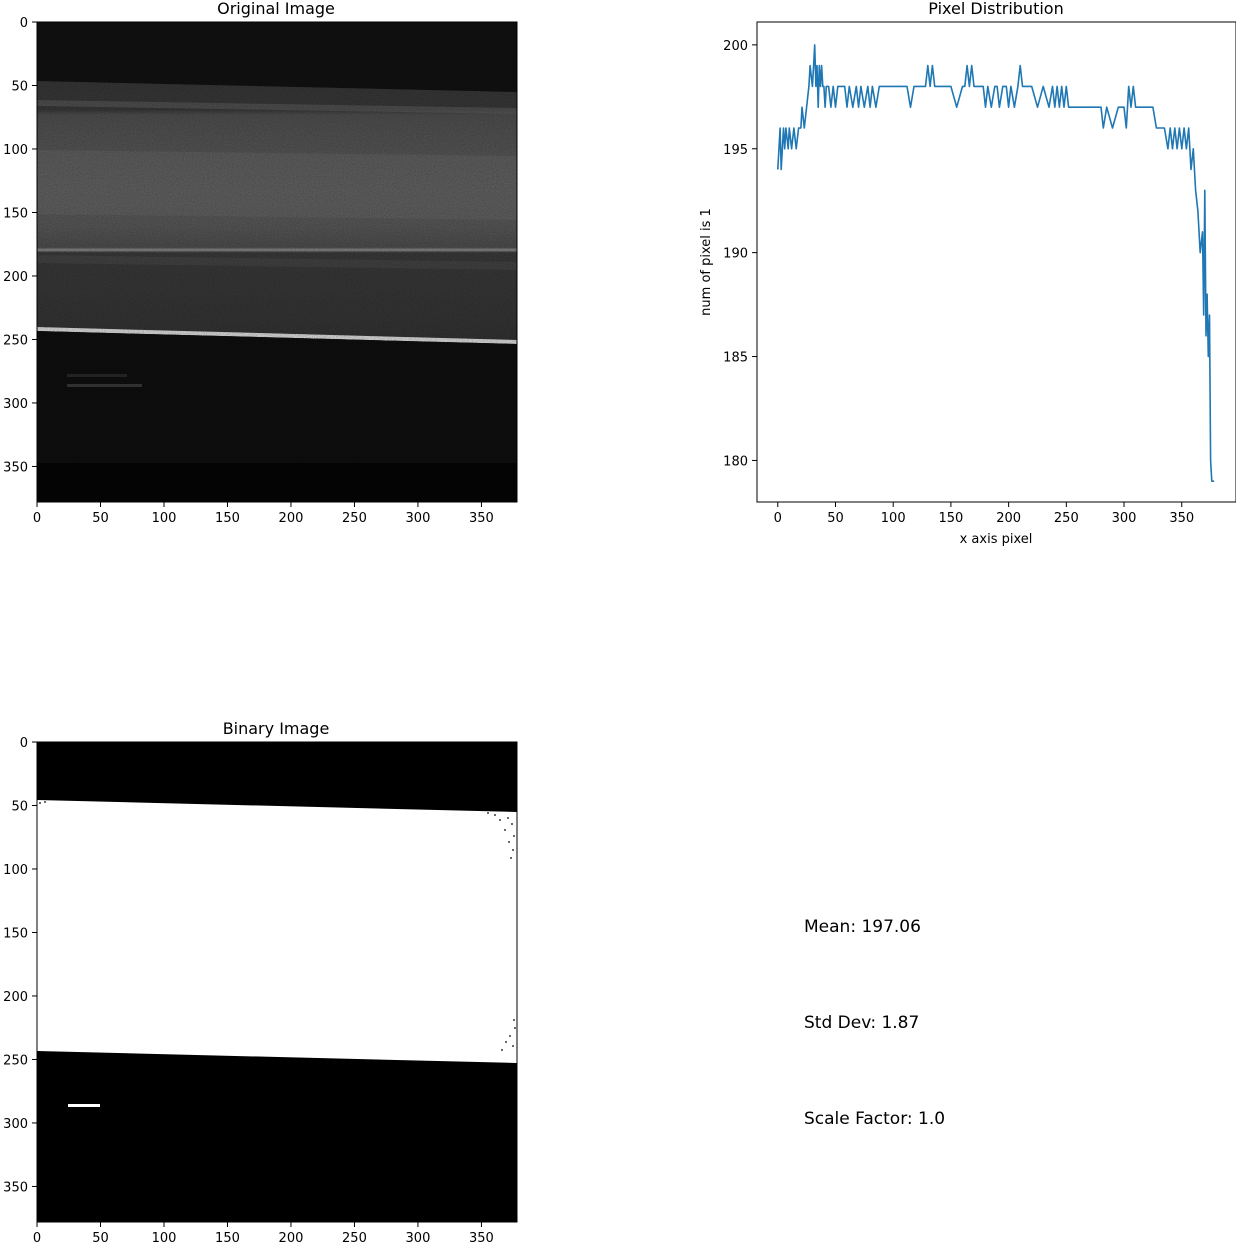 Image resolution: width=1236 pixels, height=1246 pixels. I want to click on original-image-xtick-label: 250, so click(354, 518).